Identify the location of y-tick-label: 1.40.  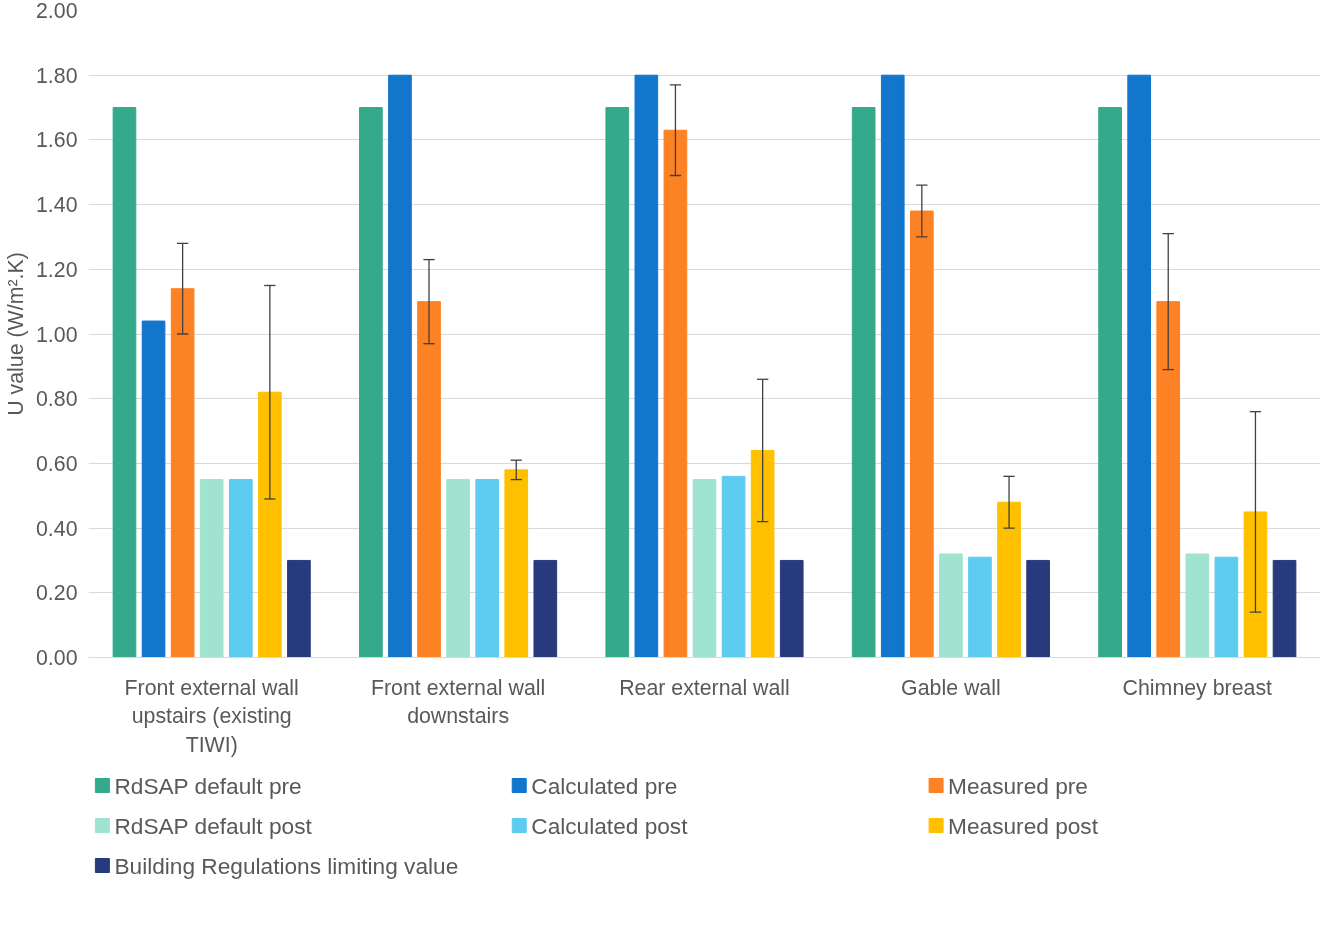
(56, 205).